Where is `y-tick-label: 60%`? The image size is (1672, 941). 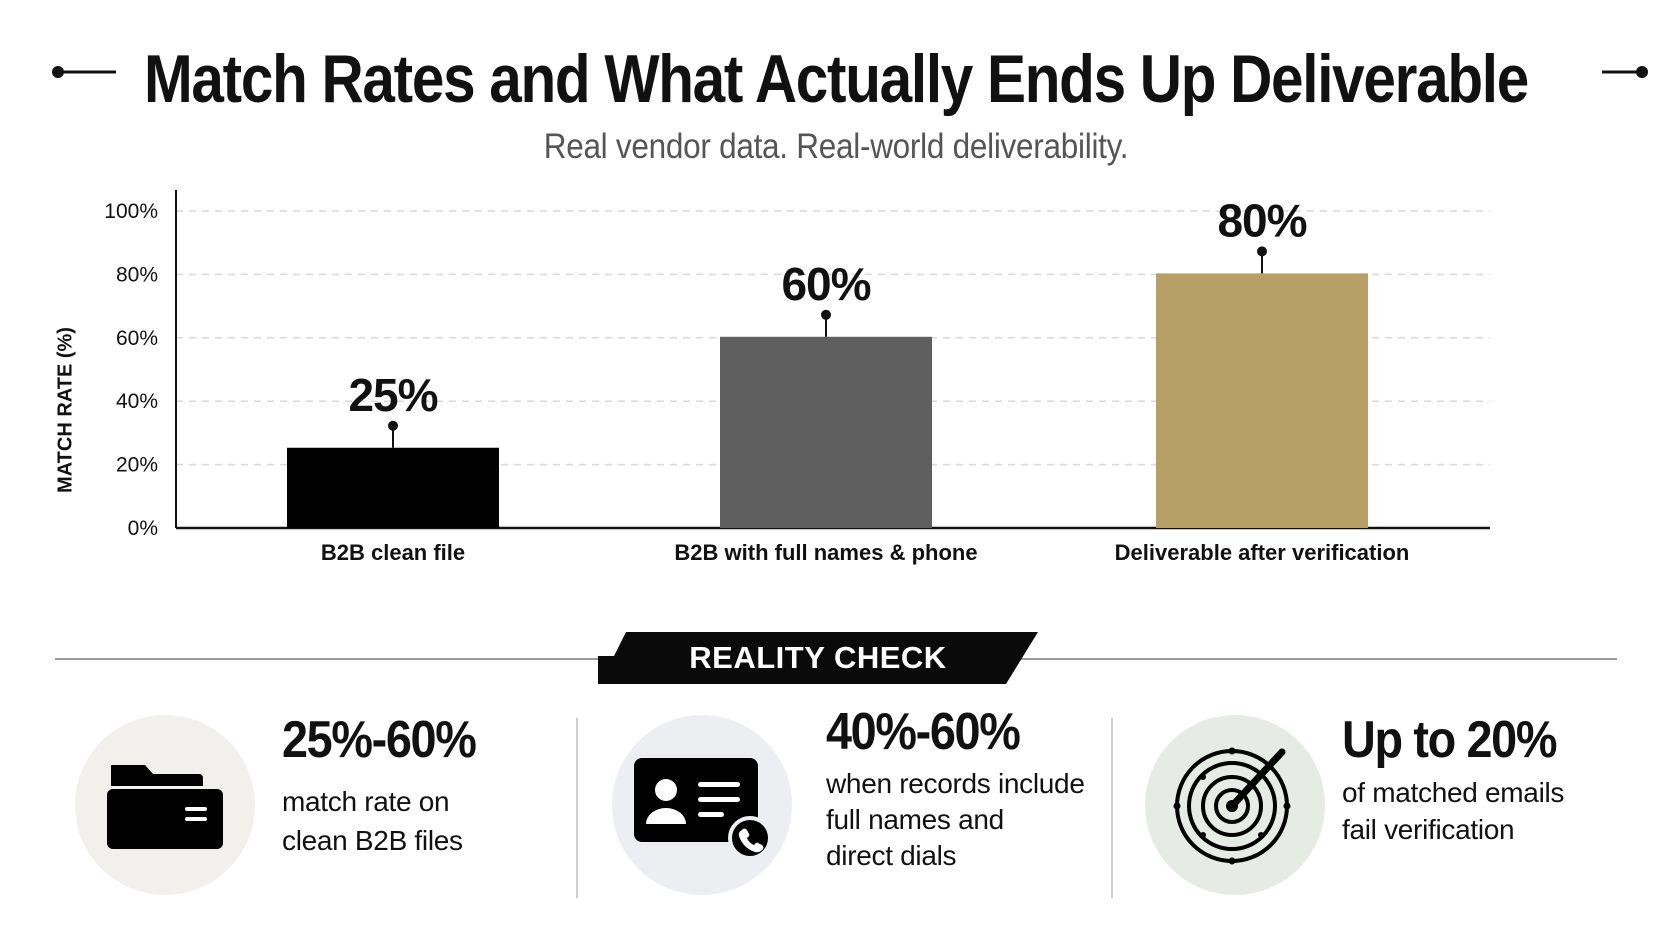
y-tick-label: 60% is located at coordinates (137, 338).